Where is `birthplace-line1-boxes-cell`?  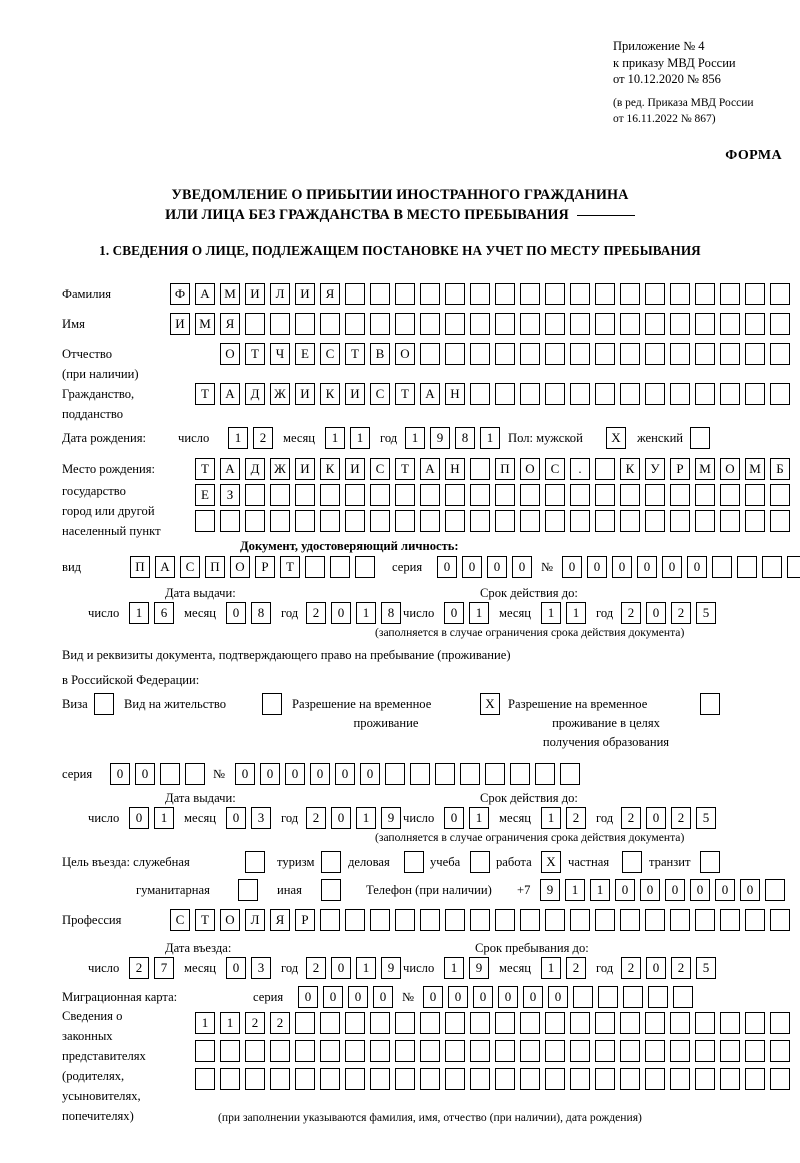
birthplace-line1-boxes-cell is located at coordinates (480, 469).